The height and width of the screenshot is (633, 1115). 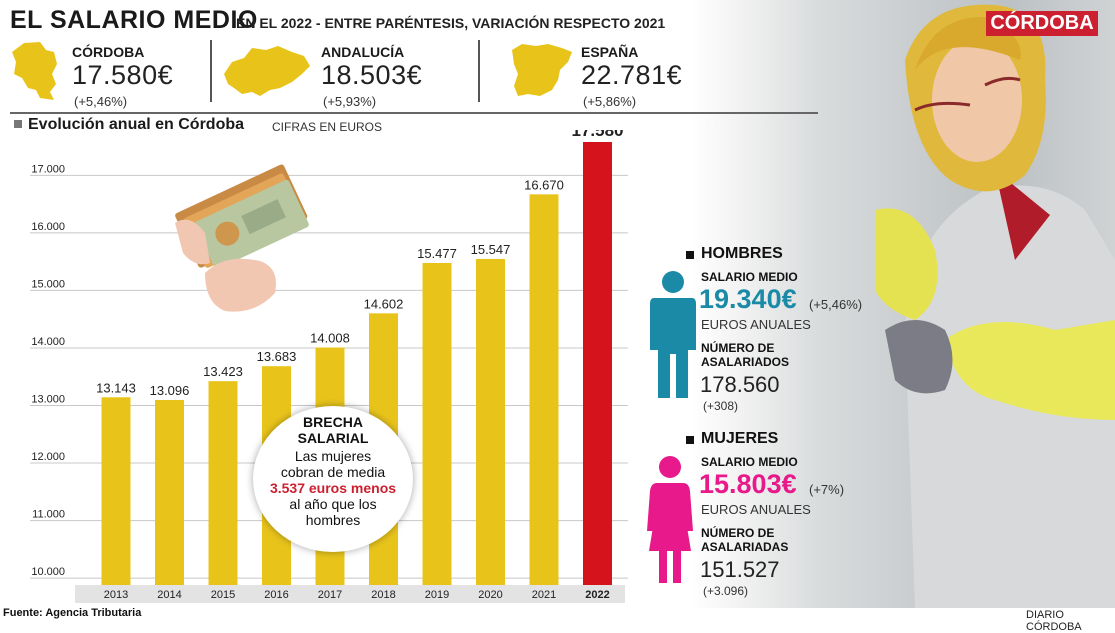 I want to click on region-name: ESPAÑA, so click(x=610, y=52).